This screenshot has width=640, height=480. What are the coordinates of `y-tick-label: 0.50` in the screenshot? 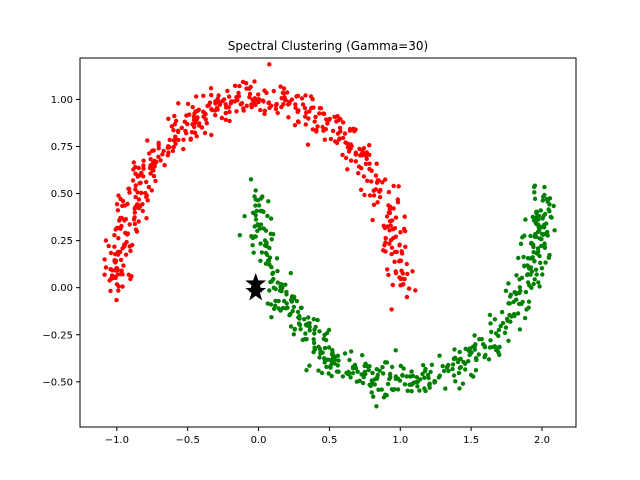 It's located at (62, 194).